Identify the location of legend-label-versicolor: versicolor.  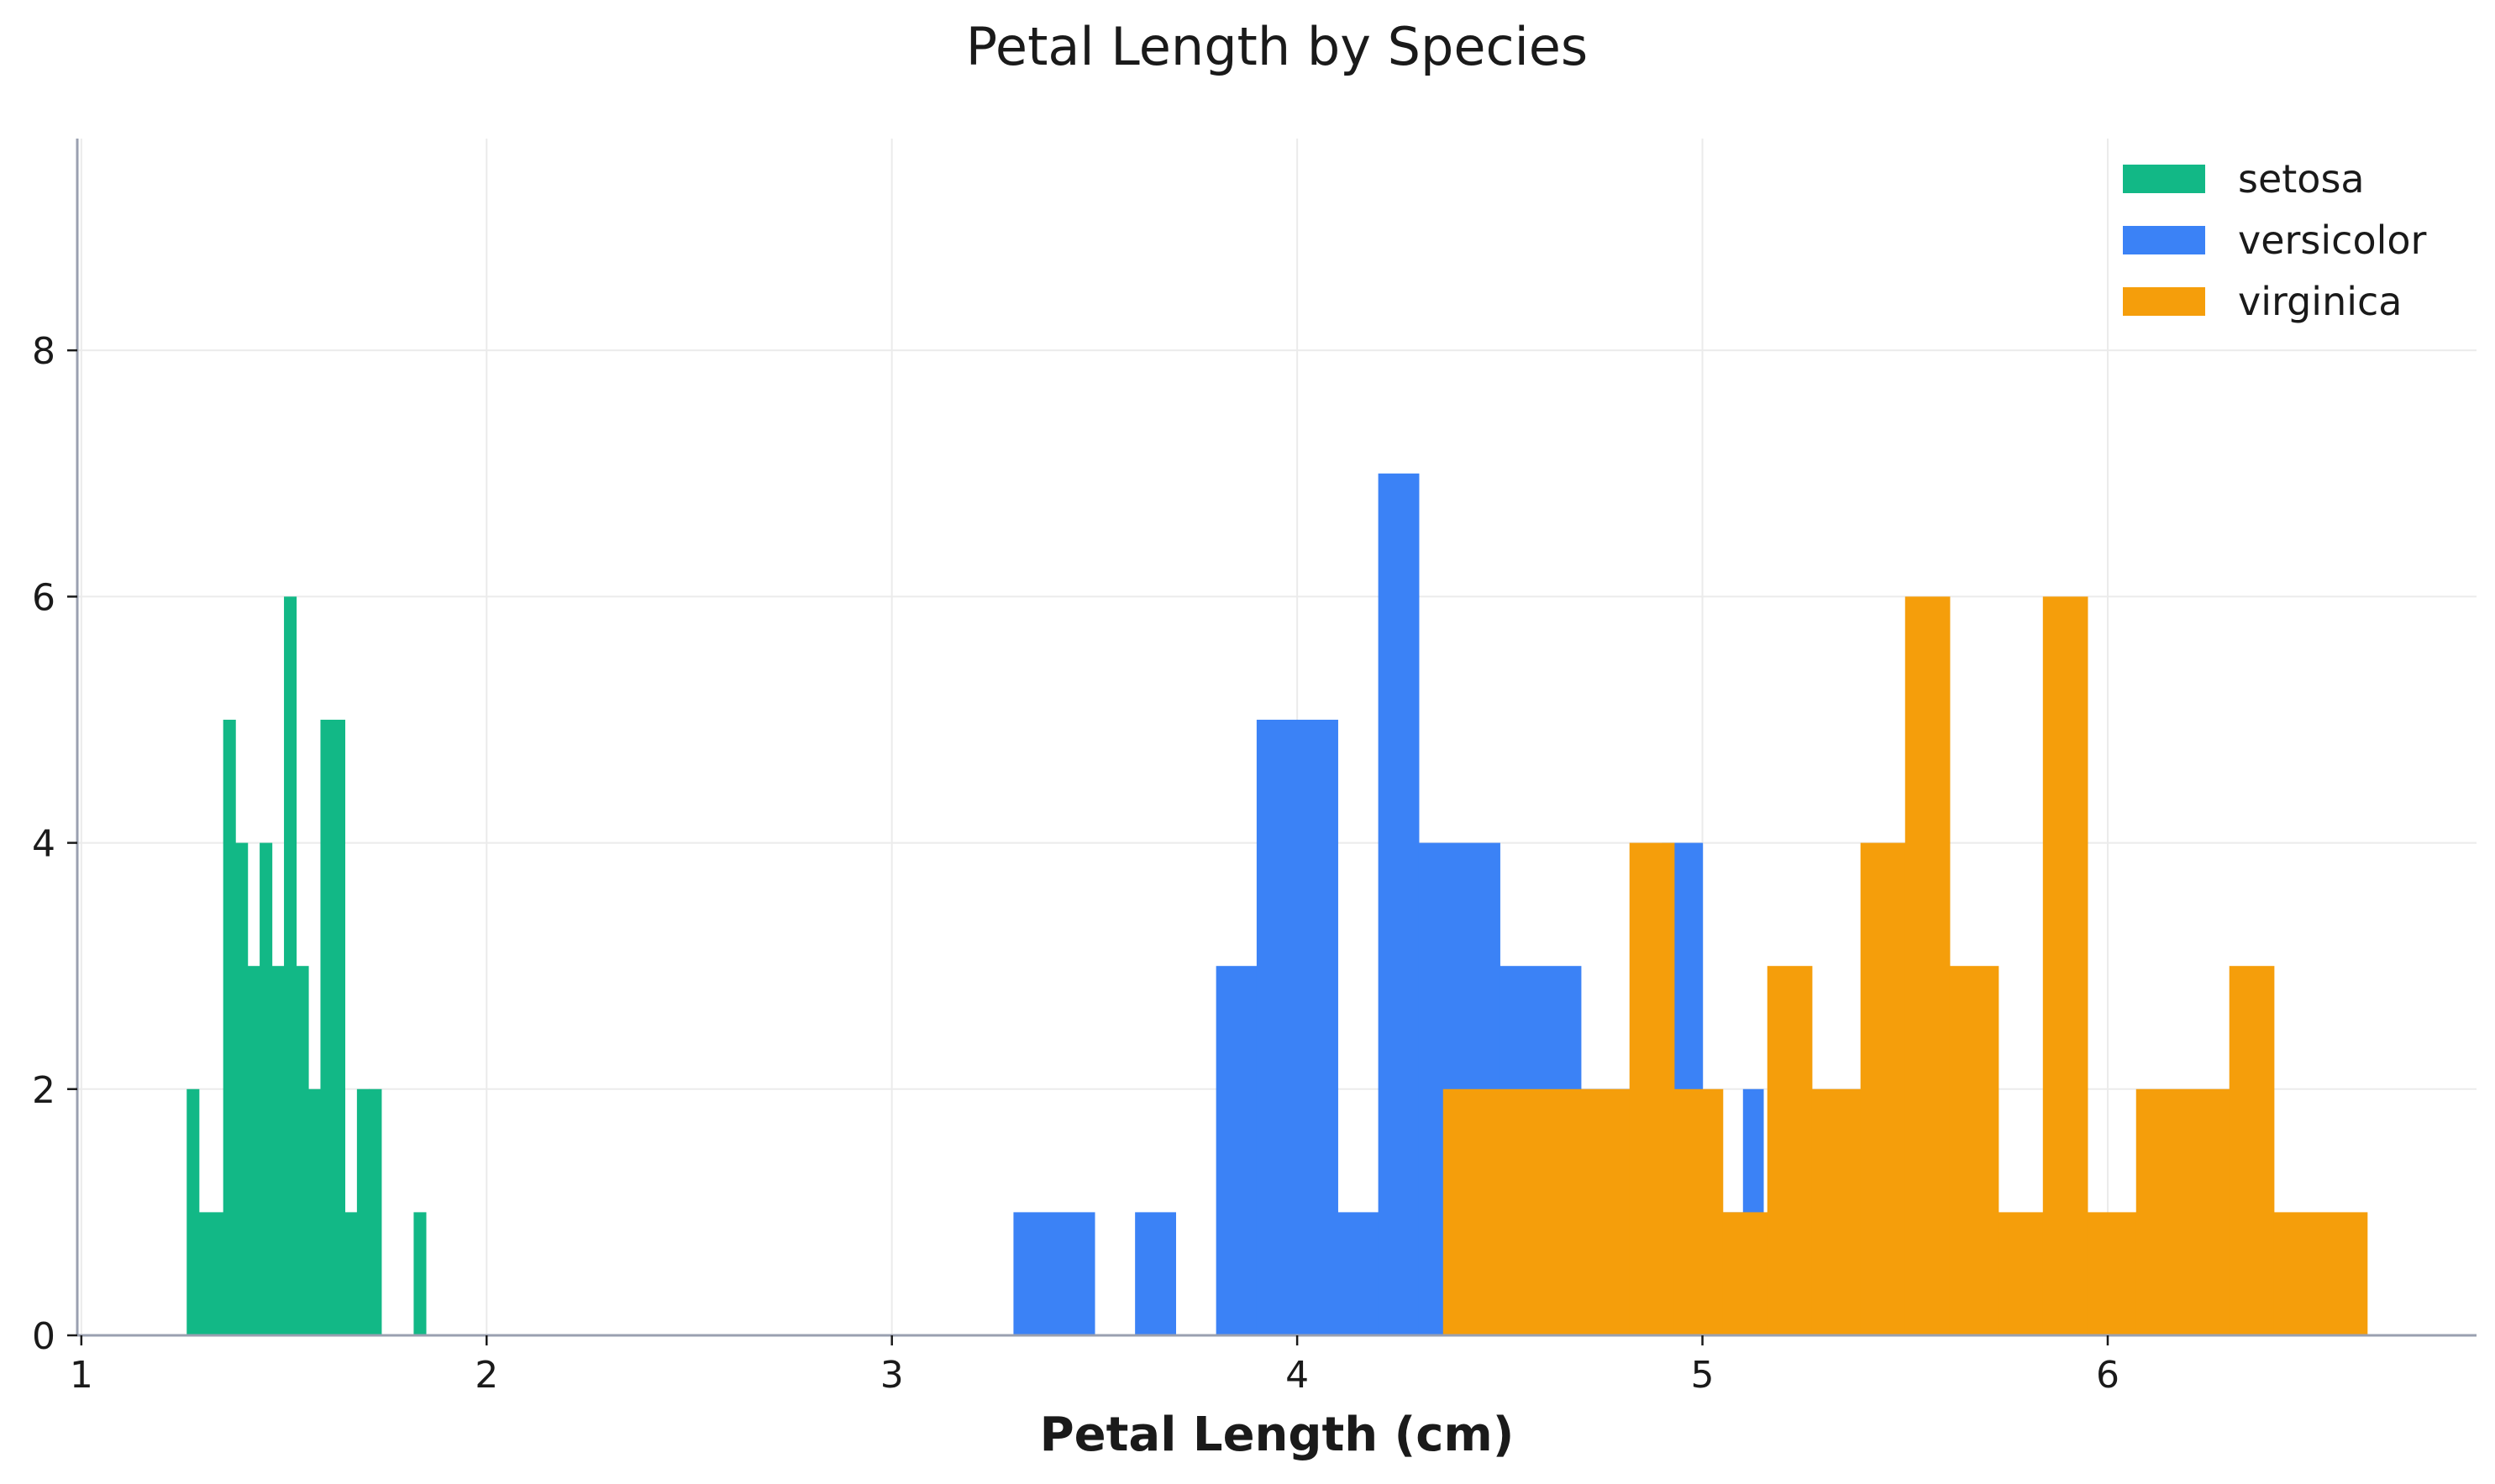
(2333, 241).